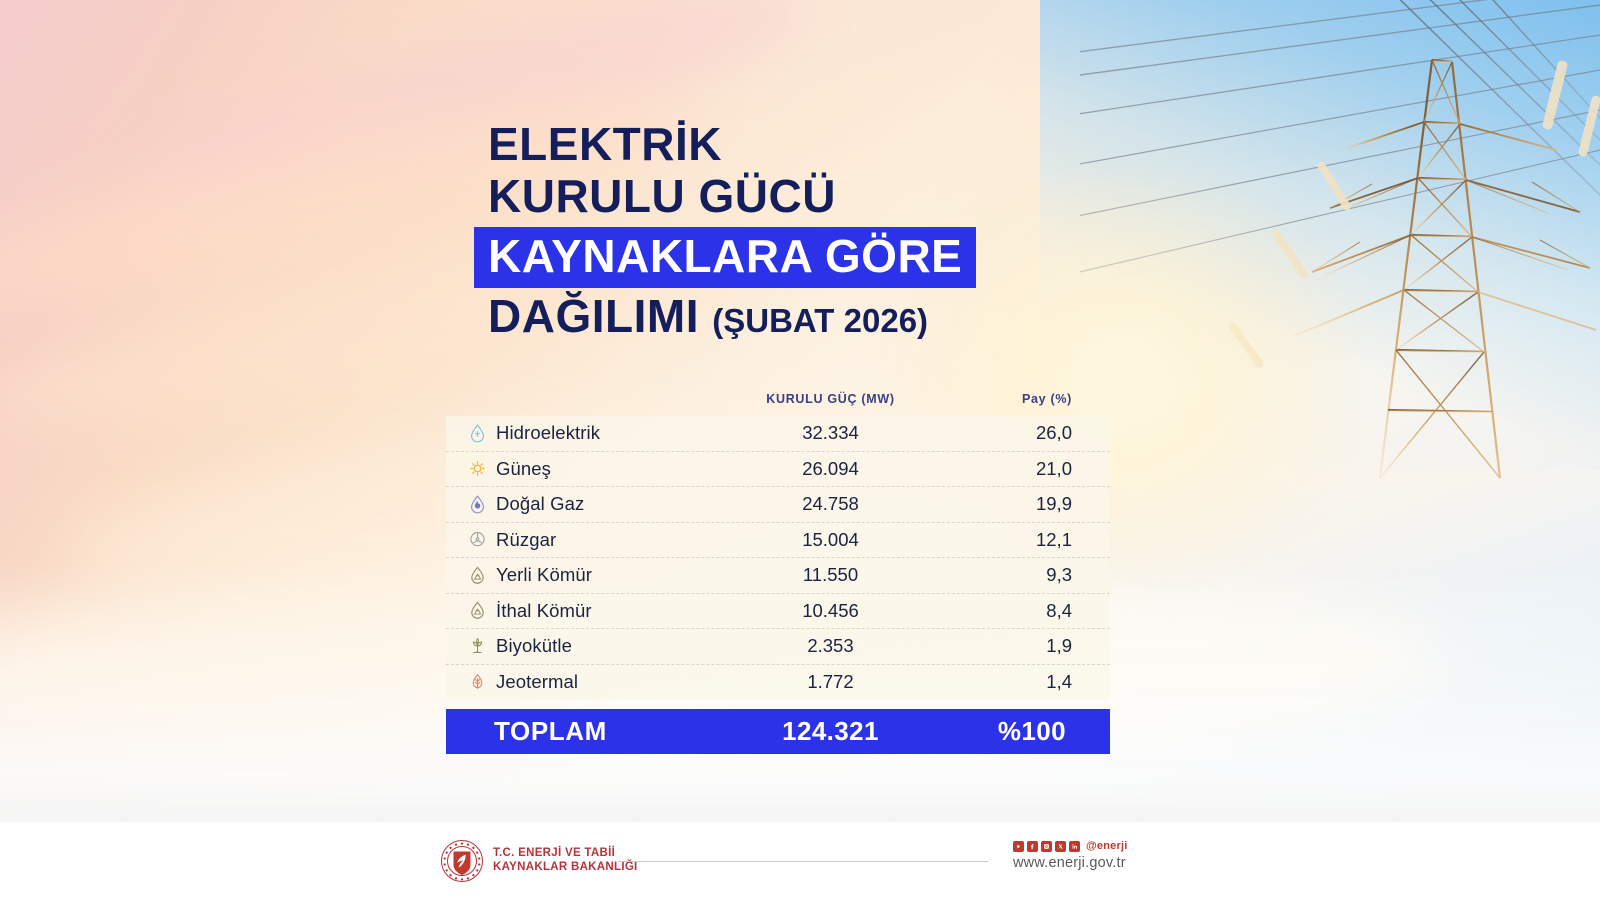 Image resolution: width=1600 pixels, height=900 pixels. What do you see at coordinates (477, 469) in the screenshot?
I see `sun-icon` at bounding box center [477, 469].